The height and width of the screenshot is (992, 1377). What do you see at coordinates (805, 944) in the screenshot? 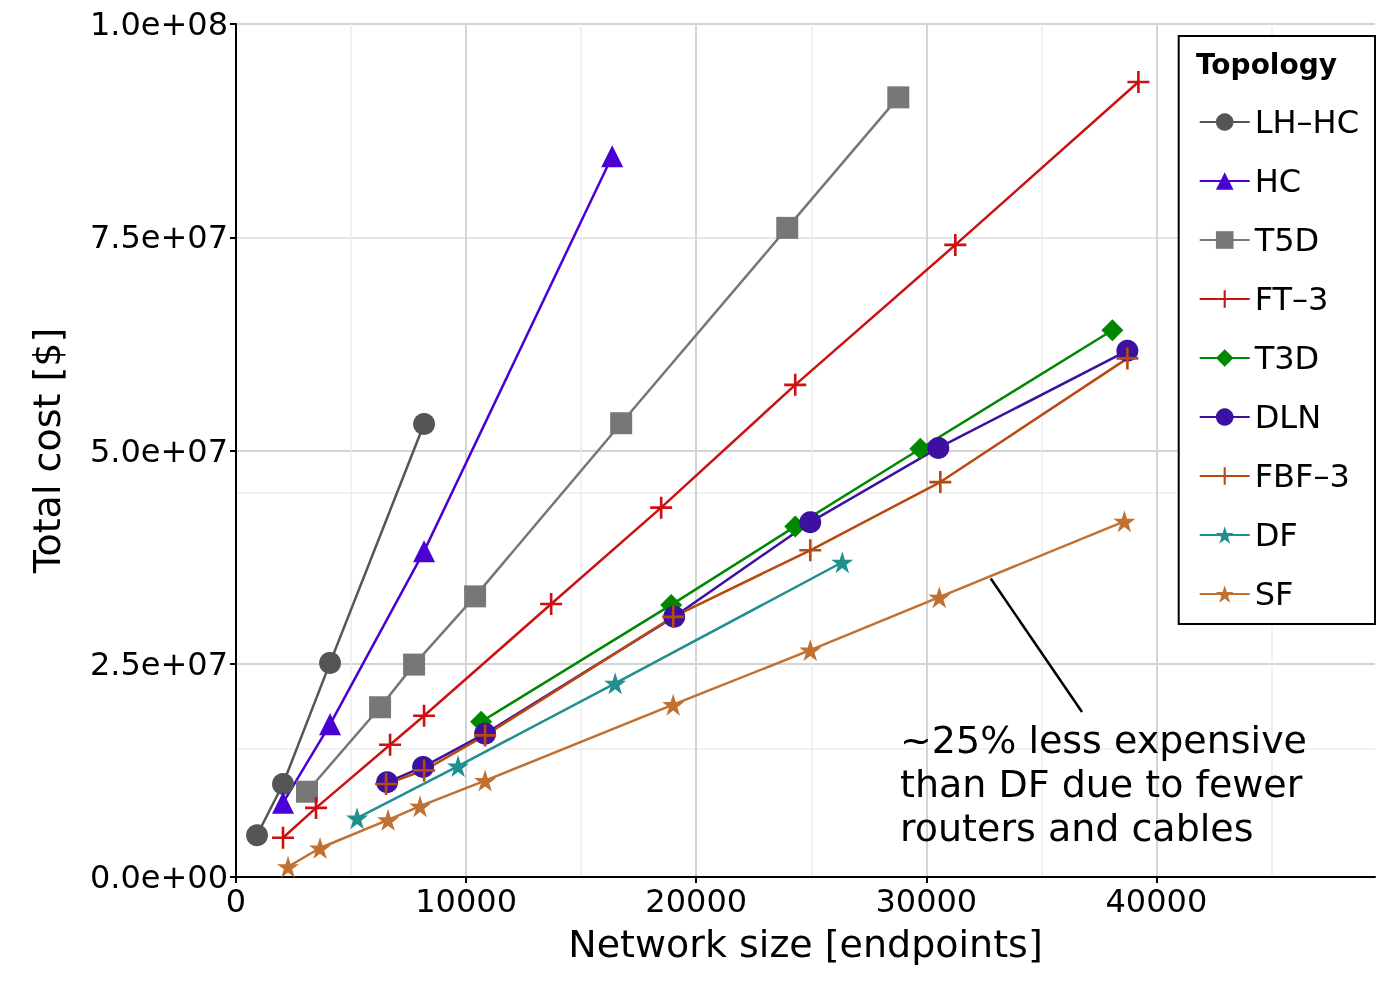
I see `x-axis-title: Network size [endpoints]` at bounding box center [805, 944].